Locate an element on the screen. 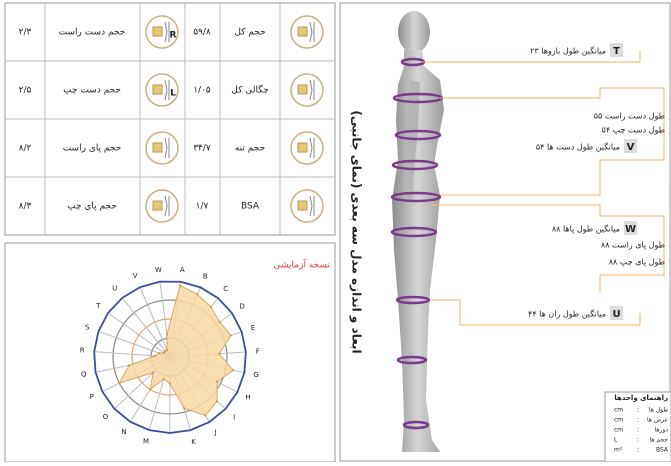 Image resolution: width=671 pixels, height=466 pixels. axis-label: G is located at coordinates (255, 375).